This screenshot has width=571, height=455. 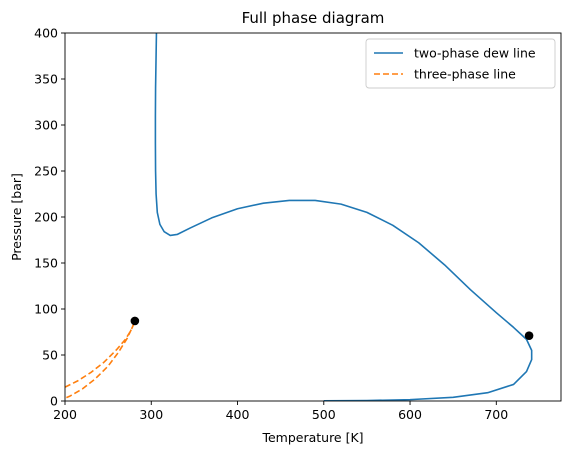 What do you see at coordinates (46, 33) in the screenshot?
I see `y-tick-label: 400` at bounding box center [46, 33].